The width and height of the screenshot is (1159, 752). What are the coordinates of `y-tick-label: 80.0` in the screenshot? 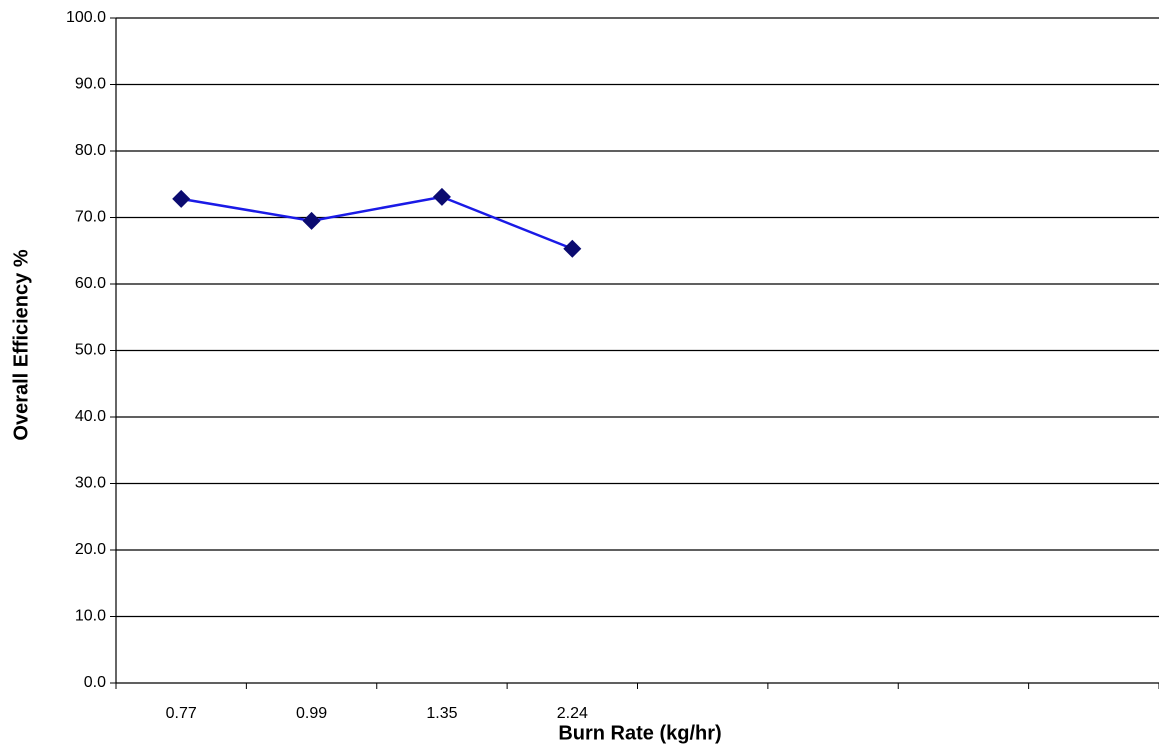 It's located at (90, 150).